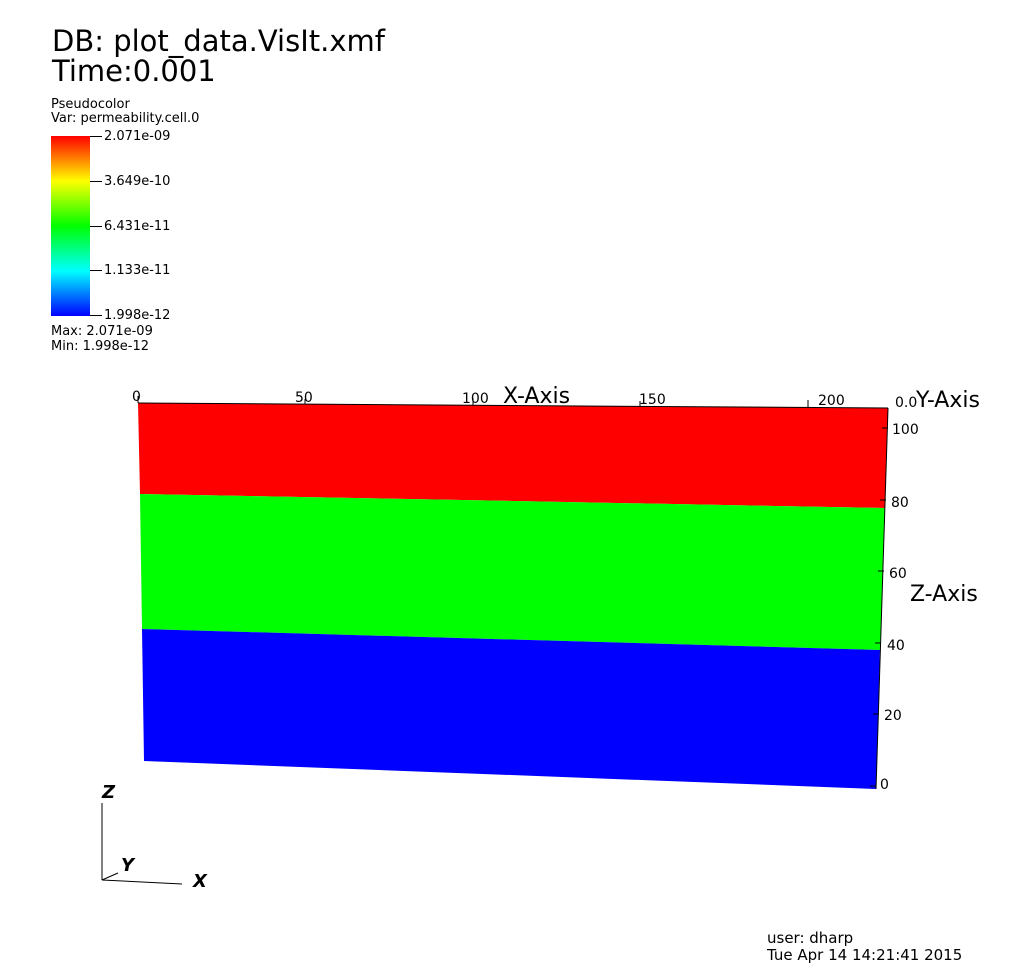 The width and height of the screenshot is (1024, 980). Describe the element at coordinates (652, 400) in the screenshot. I see `x-tick-label: 150` at that location.